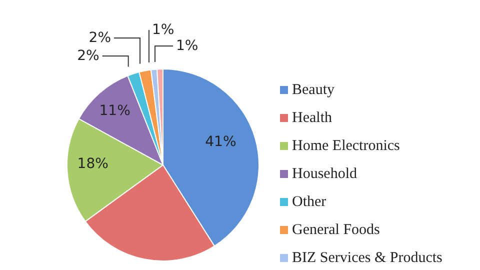 This screenshot has width=480, height=270. What do you see at coordinates (220, 142) in the screenshot?
I see `data-label: 41%` at bounding box center [220, 142].